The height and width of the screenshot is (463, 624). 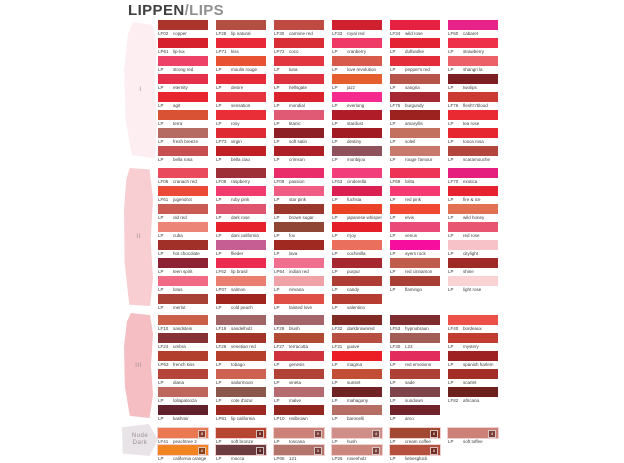 I want to click on swatch-cell: LP agit, so click(x=183, y=101).